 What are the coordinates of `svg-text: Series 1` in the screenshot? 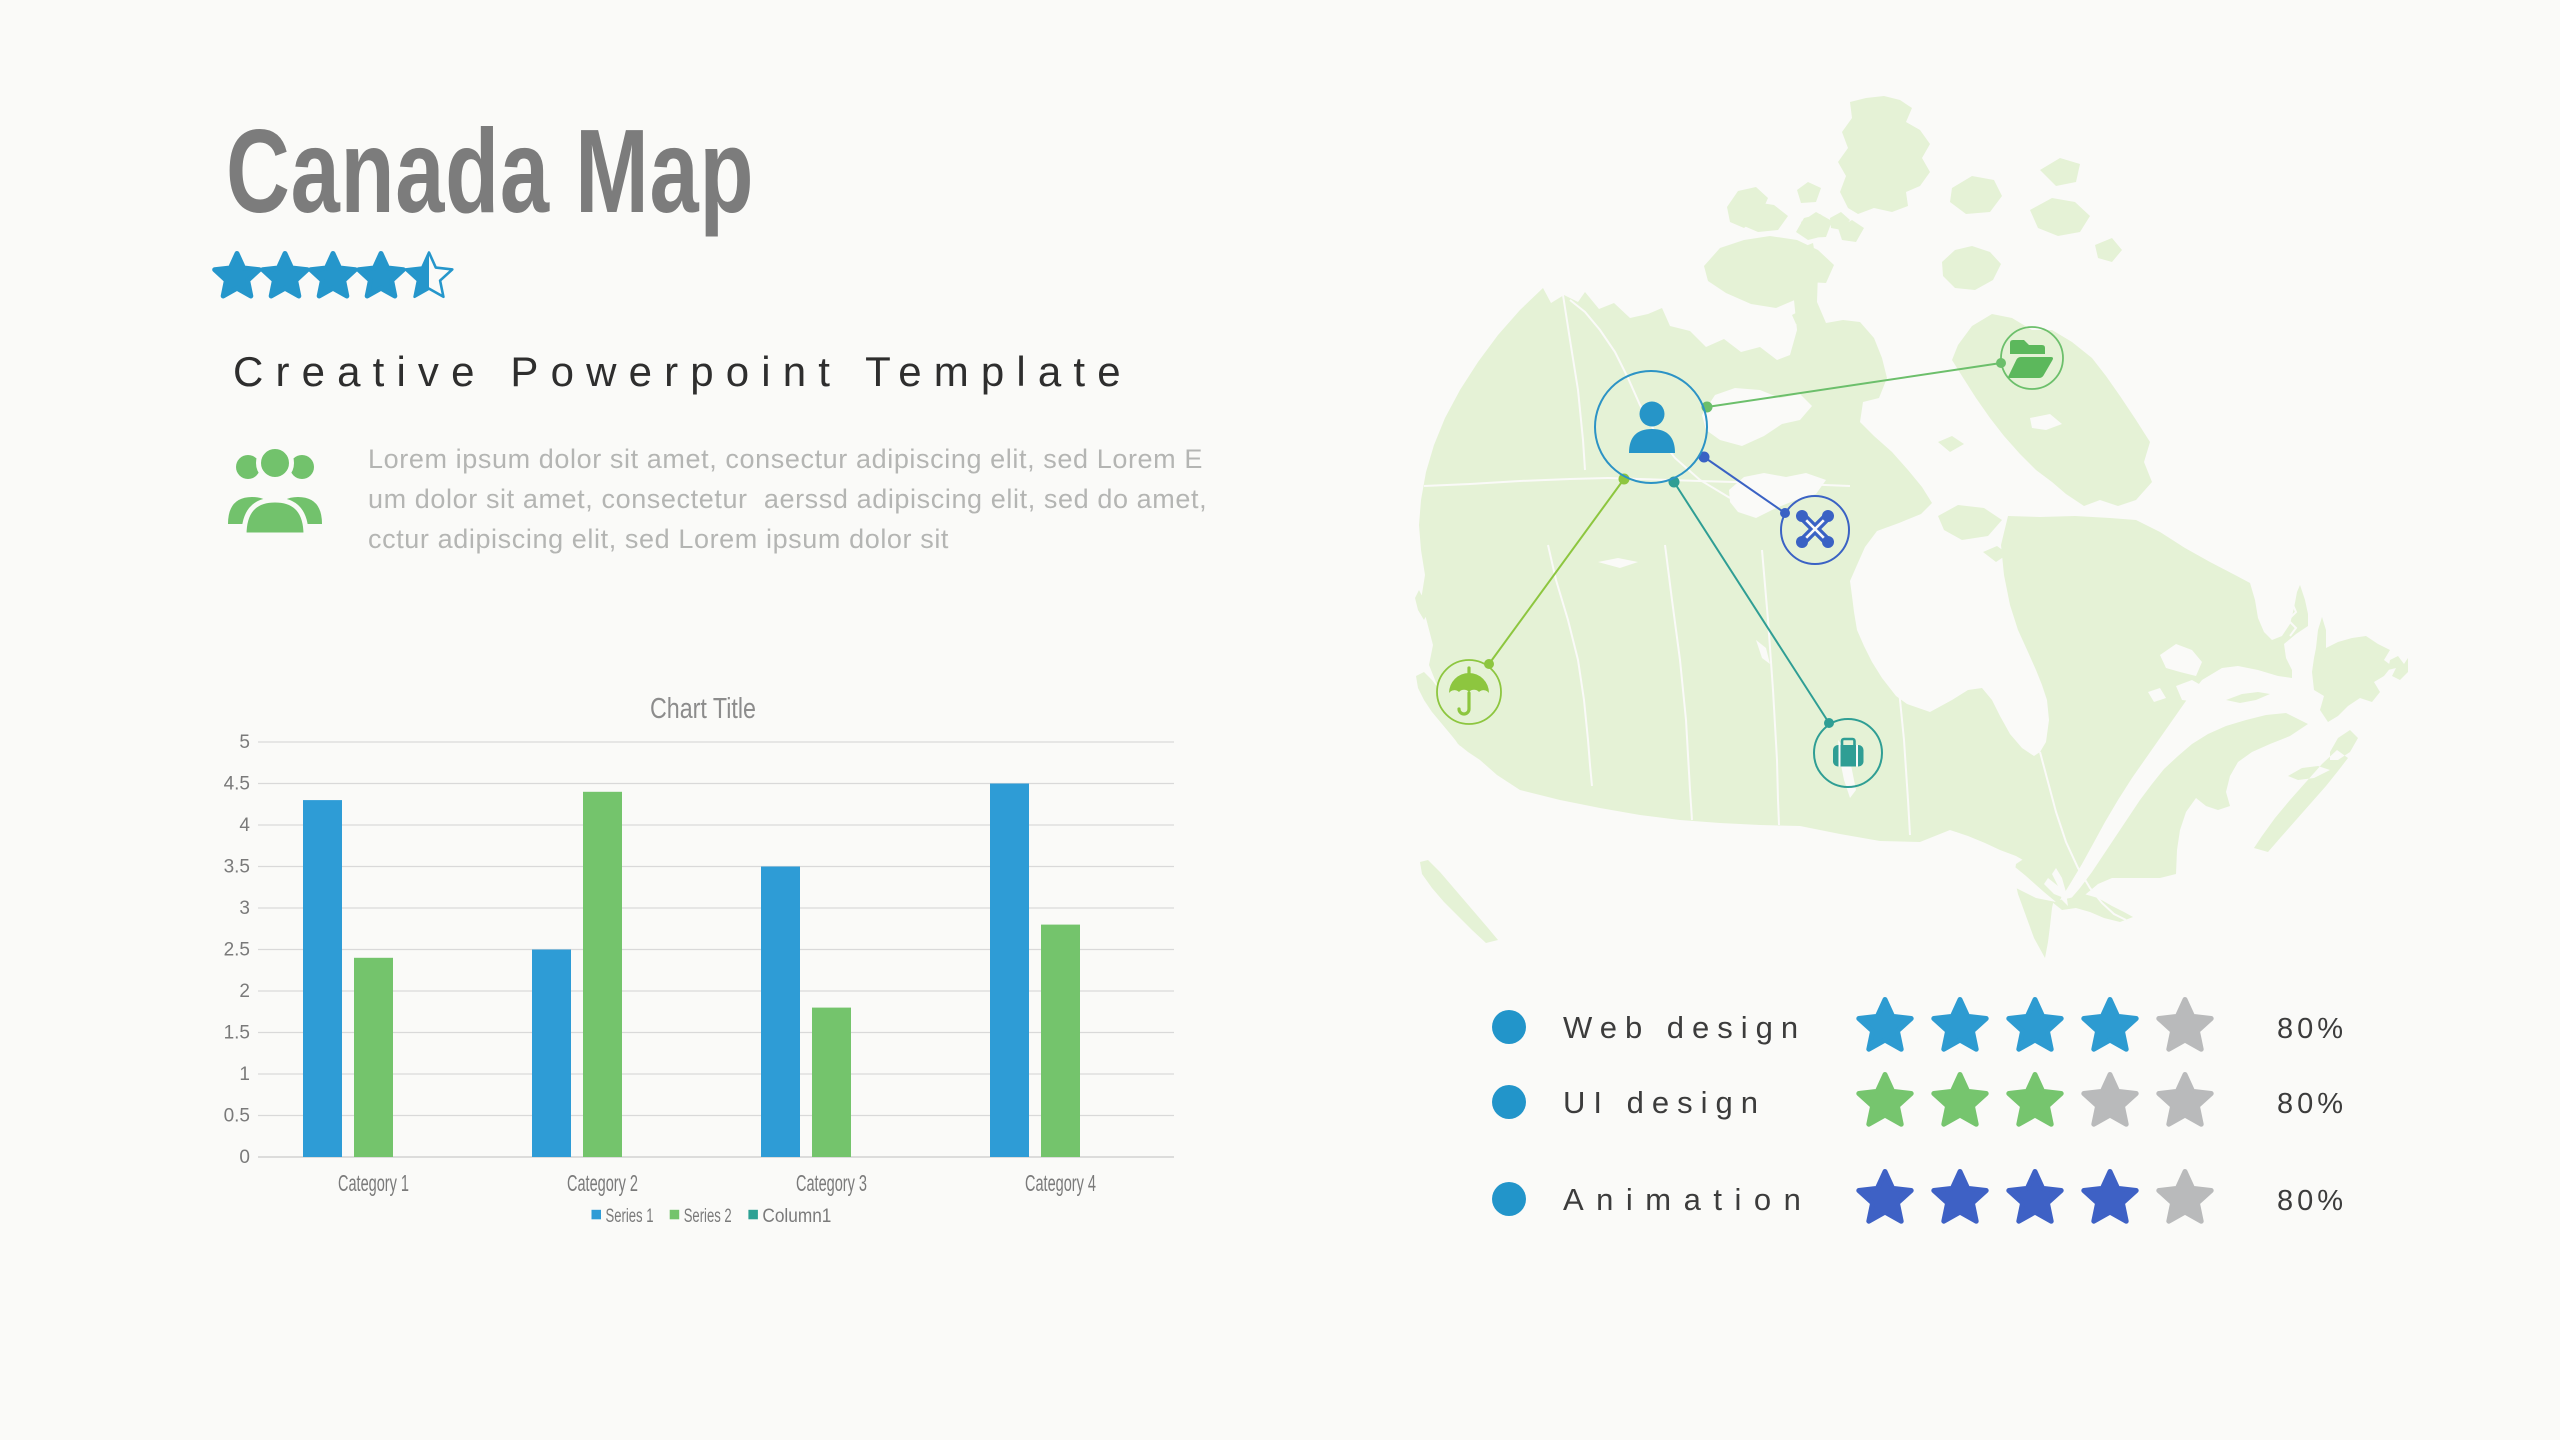 It's located at (630, 1216).